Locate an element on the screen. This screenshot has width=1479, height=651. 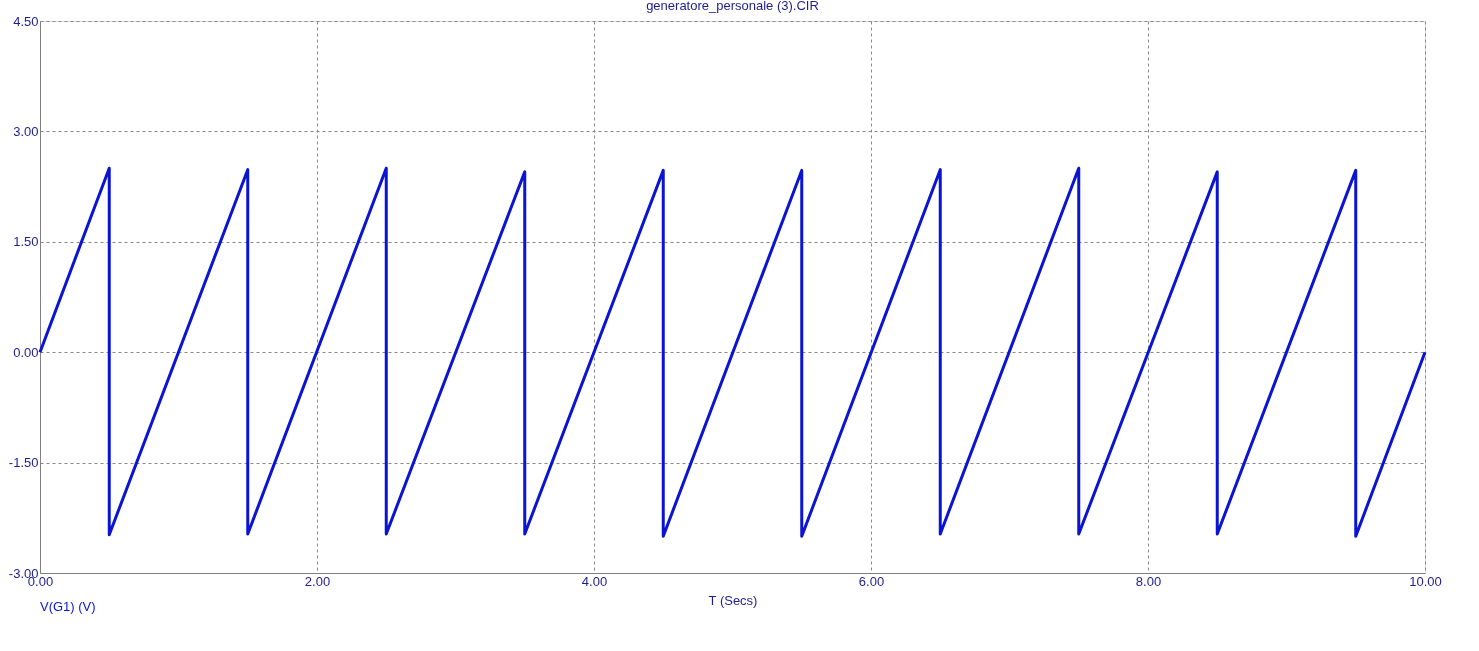
text: V(G1) (V) is located at coordinates (68, 606).